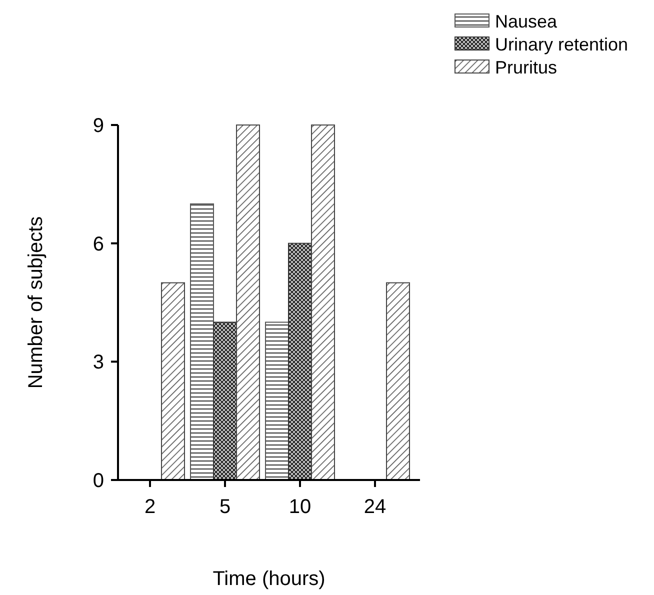 This screenshot has height=595, width=654. I want to click on legend-label: Urinary retention, so click(561, 44).